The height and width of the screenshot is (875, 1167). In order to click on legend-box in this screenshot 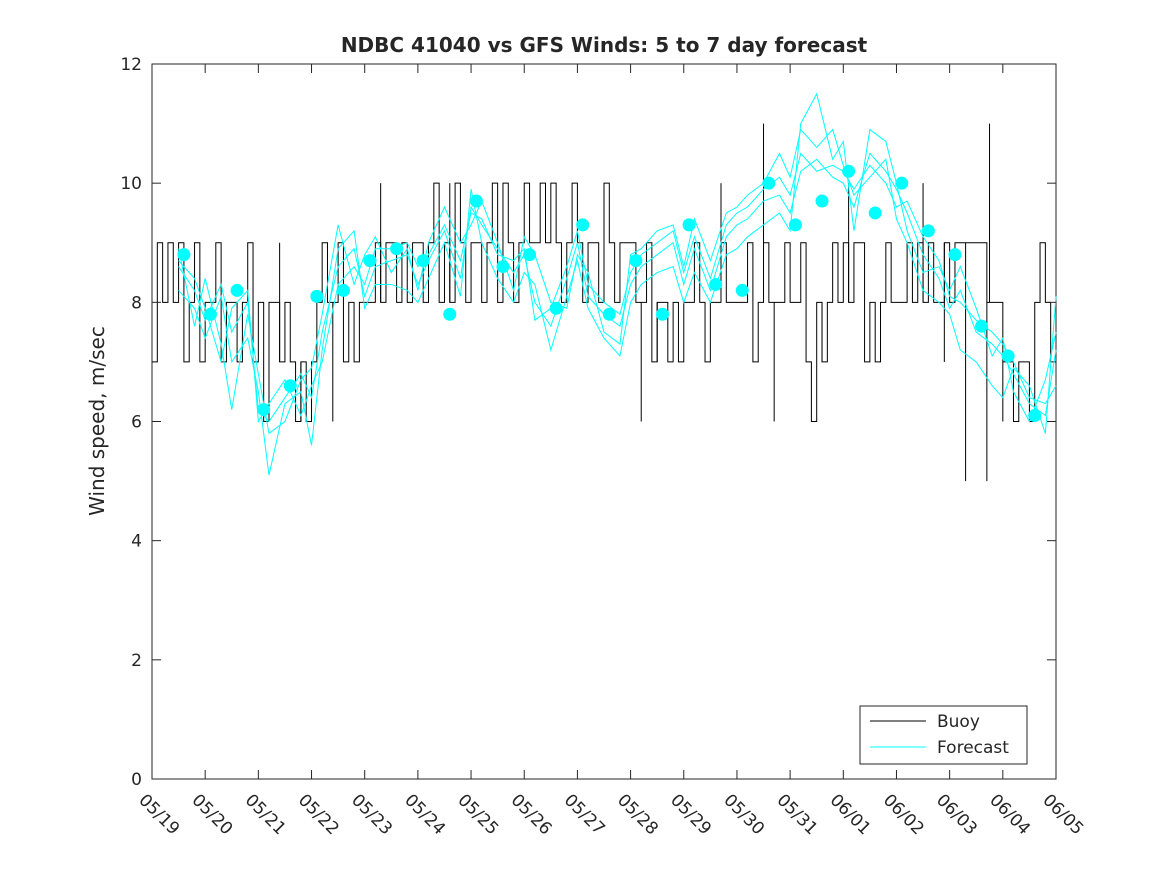, I will do `click(943, 735)`.